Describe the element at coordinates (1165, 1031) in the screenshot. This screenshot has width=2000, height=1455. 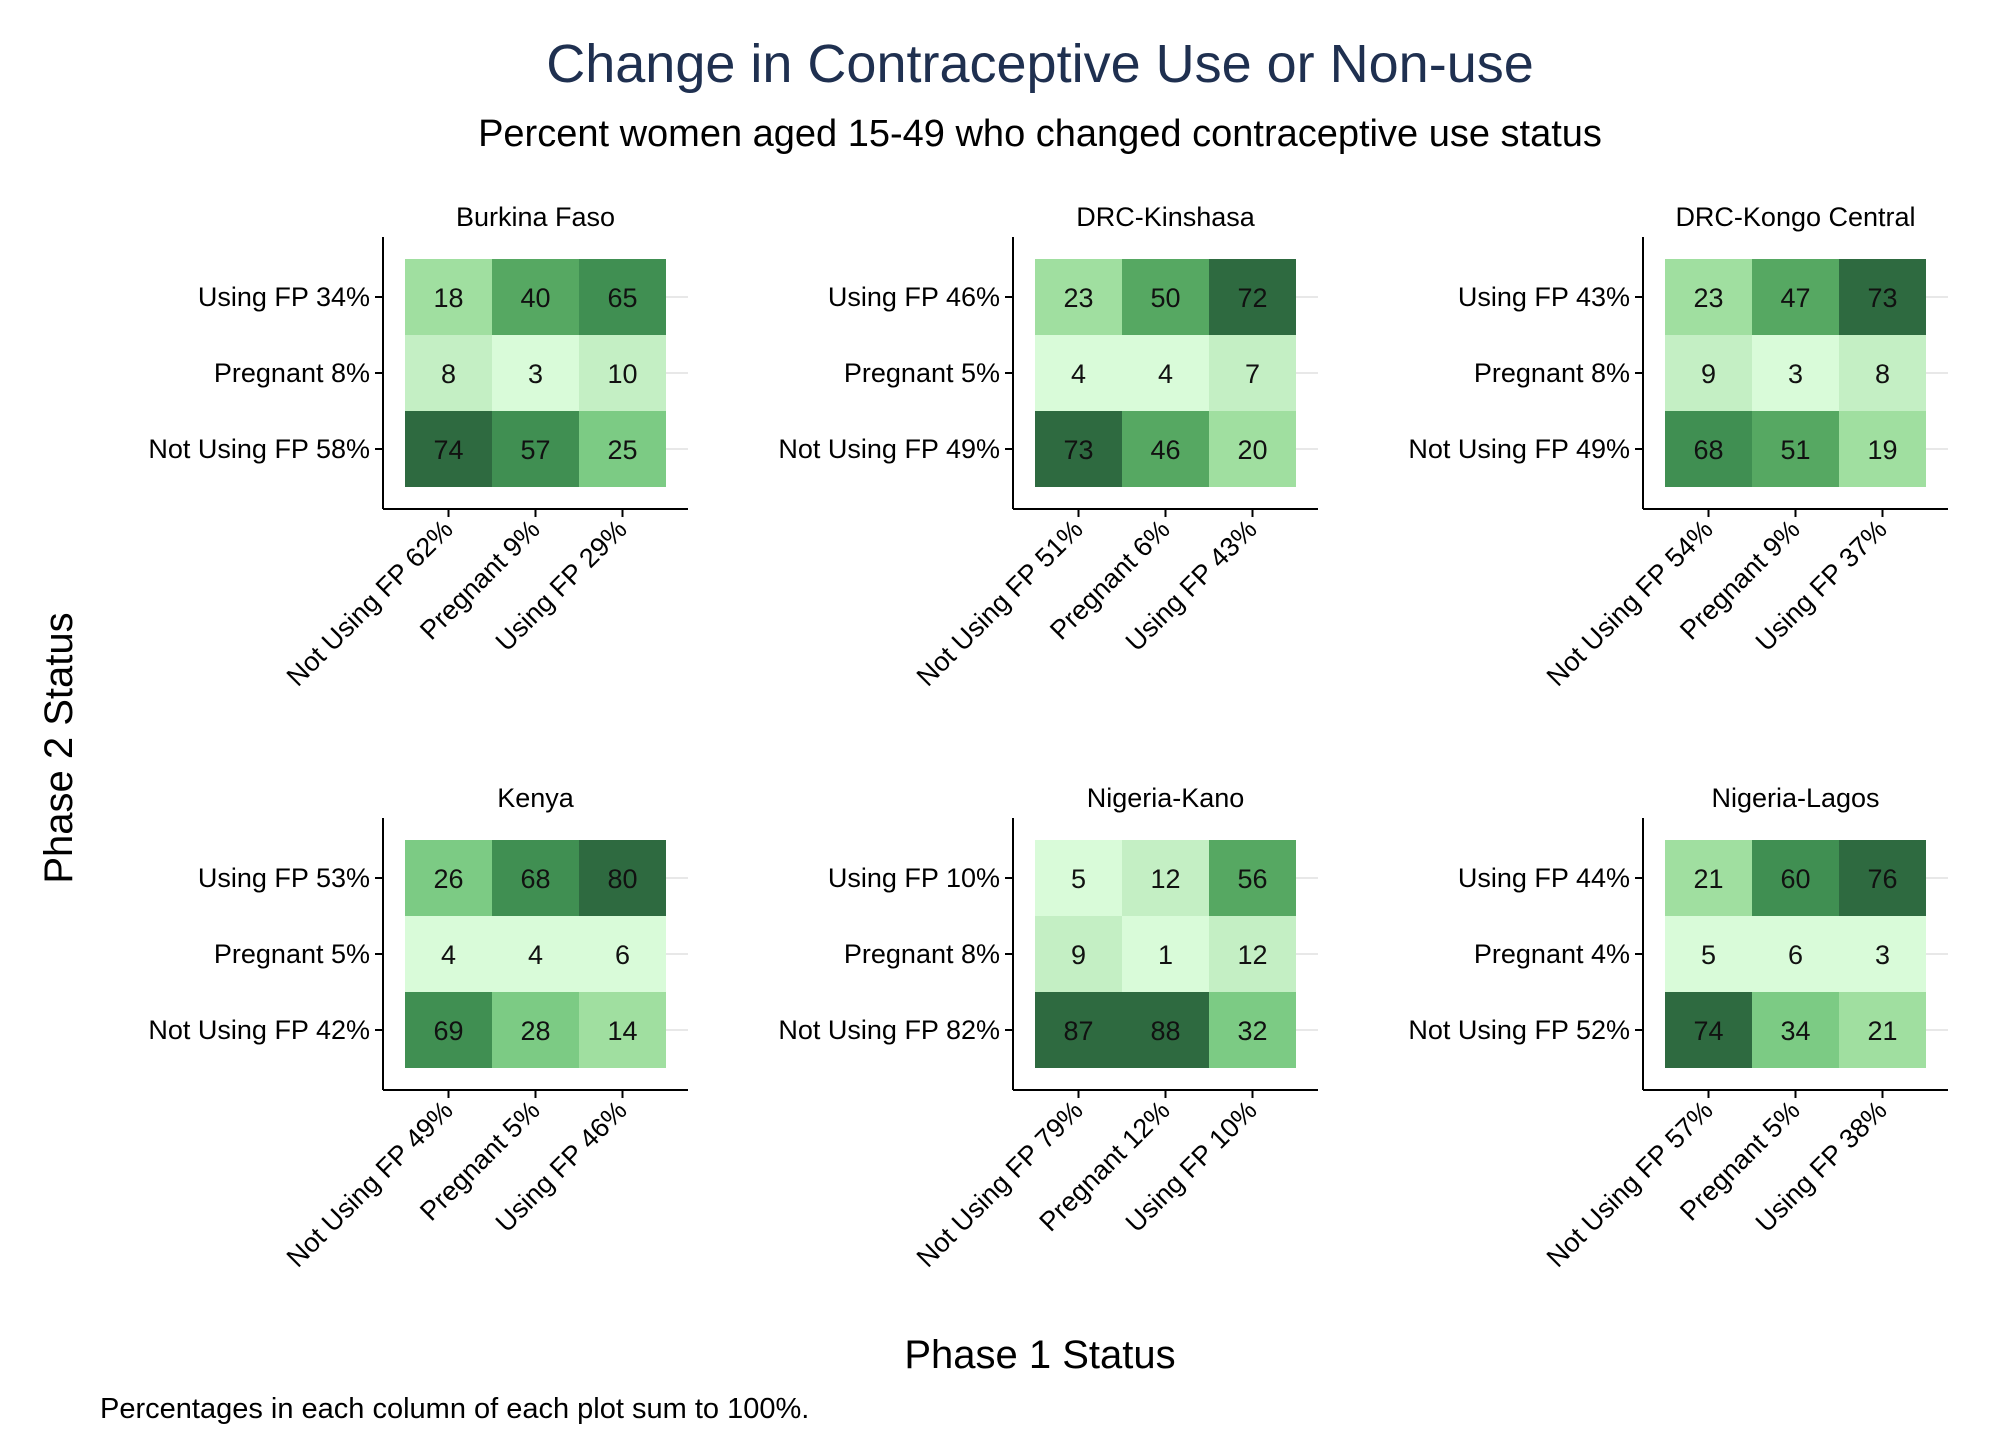
I see `cell-value-label: 88` at that location.